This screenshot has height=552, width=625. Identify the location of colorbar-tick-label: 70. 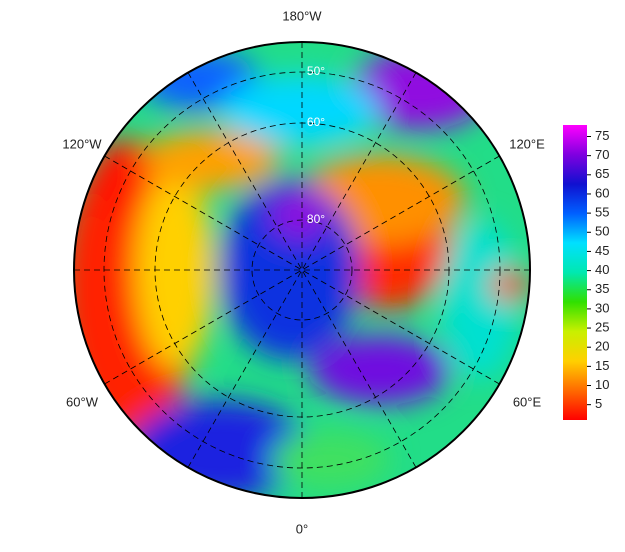
(602, 154).